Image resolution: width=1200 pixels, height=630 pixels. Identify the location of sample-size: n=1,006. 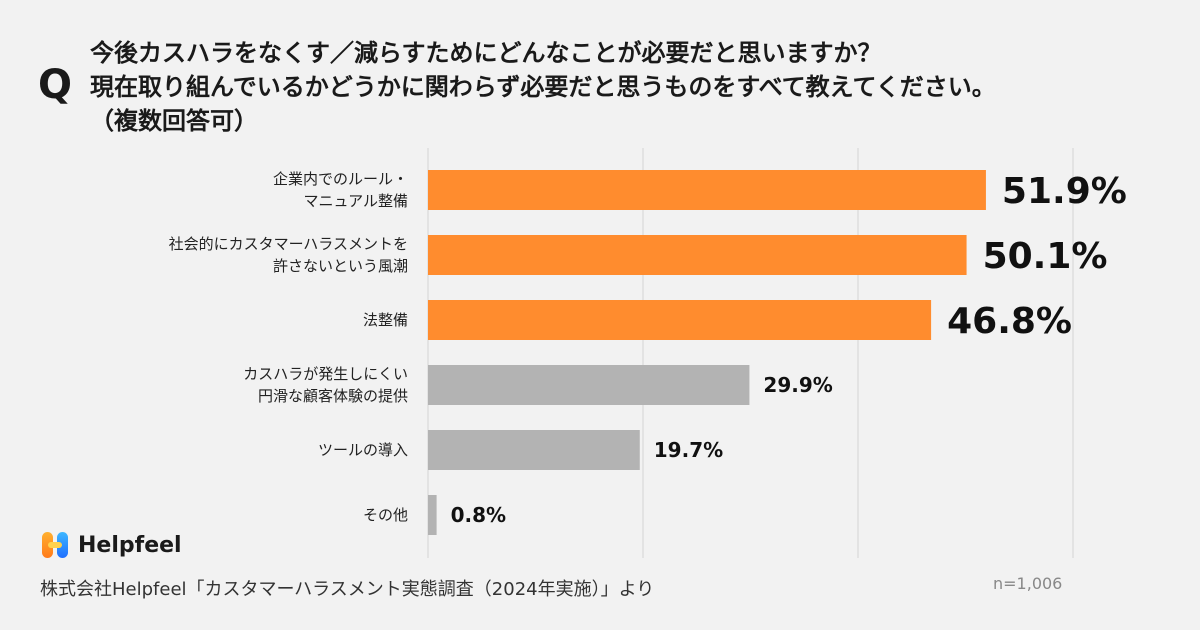
(1028, 583).